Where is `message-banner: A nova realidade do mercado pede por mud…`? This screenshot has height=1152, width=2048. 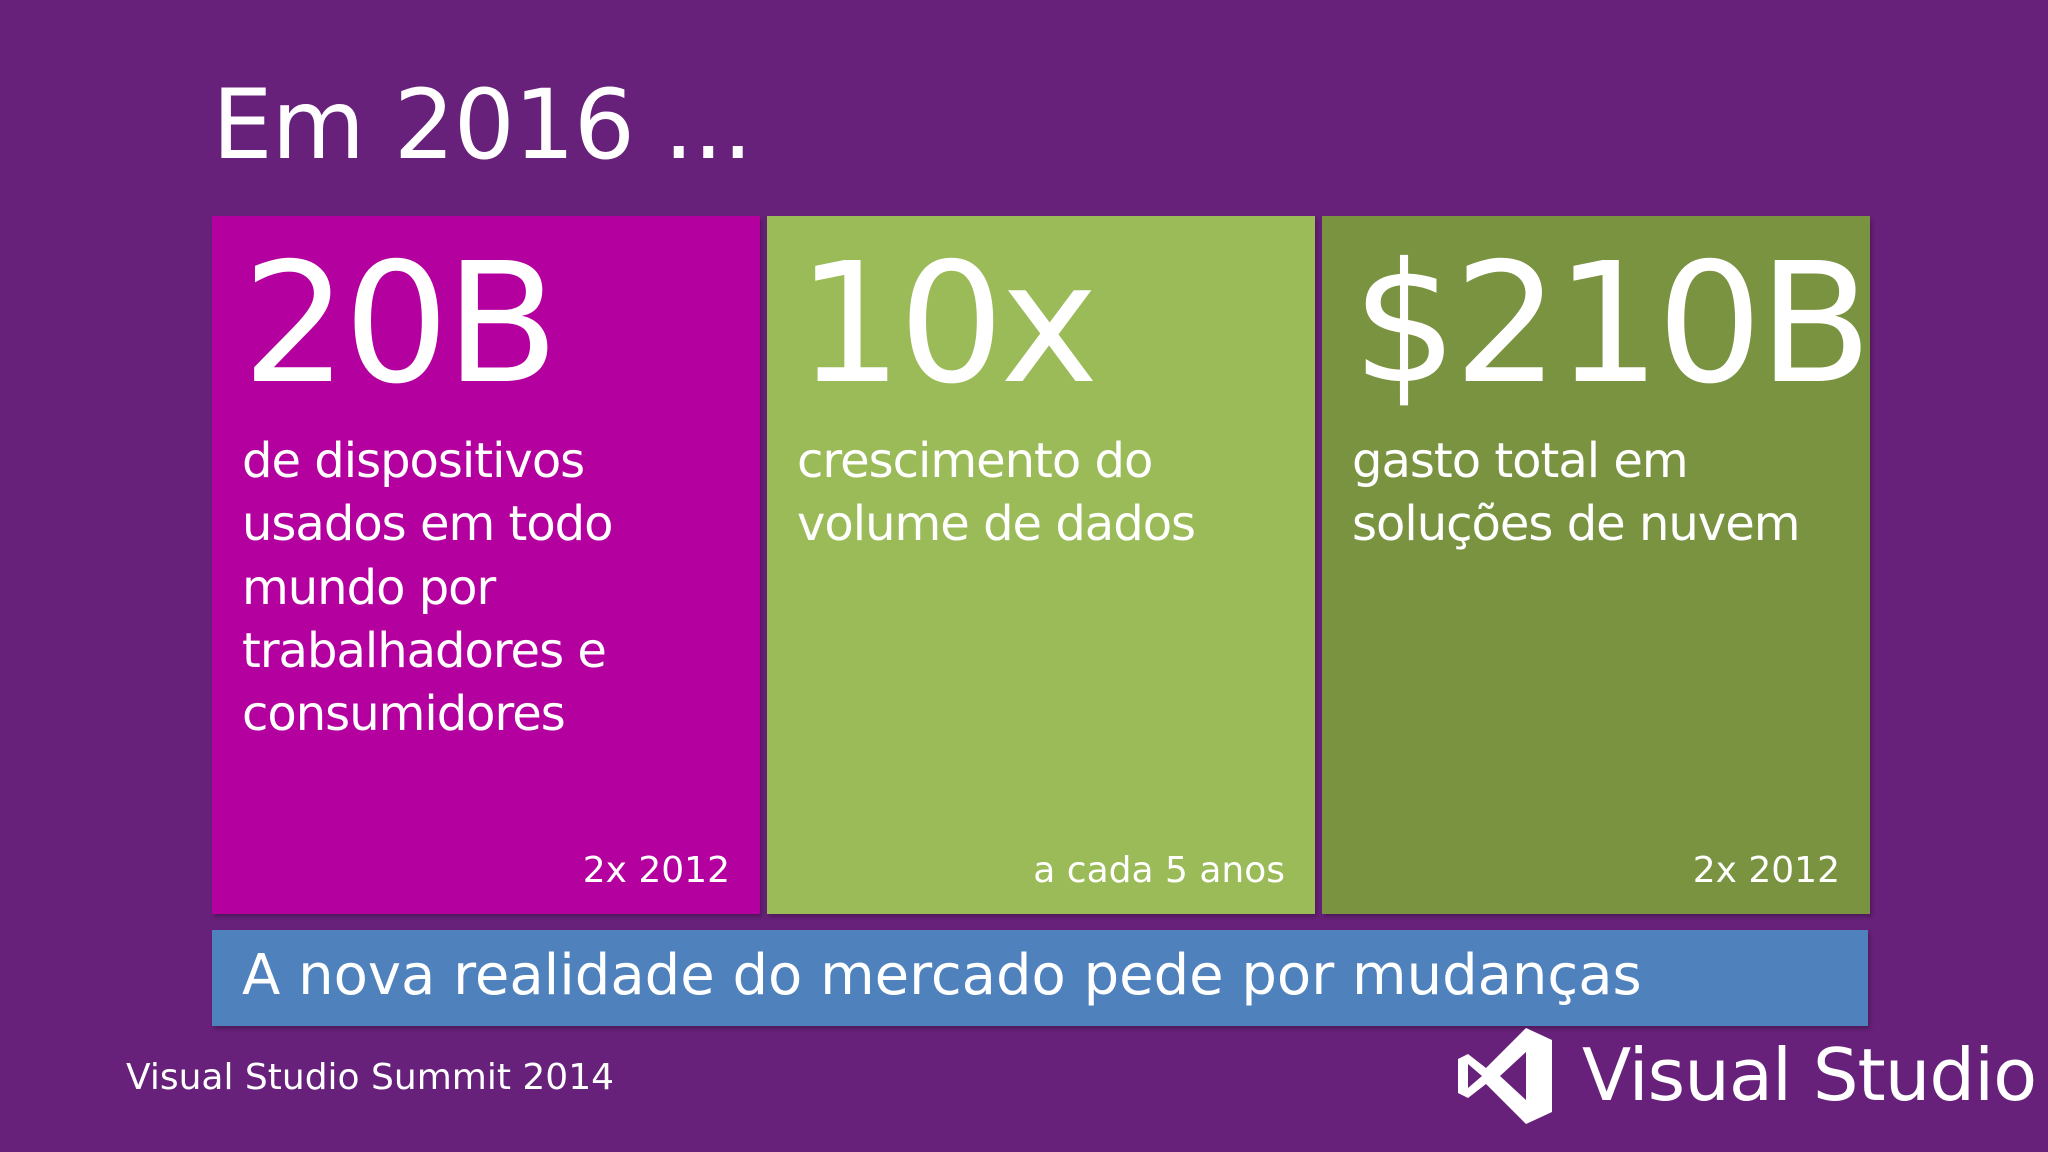 message-banner: A nova realidade do mercado pede por mud… is located at coordinates (1040, 978).